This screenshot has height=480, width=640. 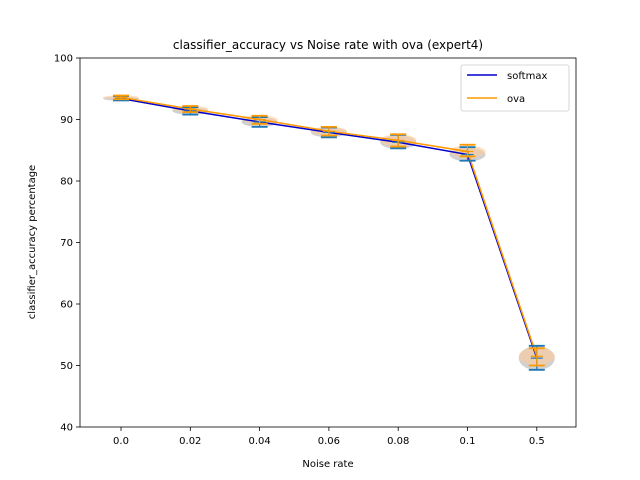 What do you see at coordinates (66, 366) in the screenshot?
I see `y-tick-label: 50` at bounding box center [66, 366].